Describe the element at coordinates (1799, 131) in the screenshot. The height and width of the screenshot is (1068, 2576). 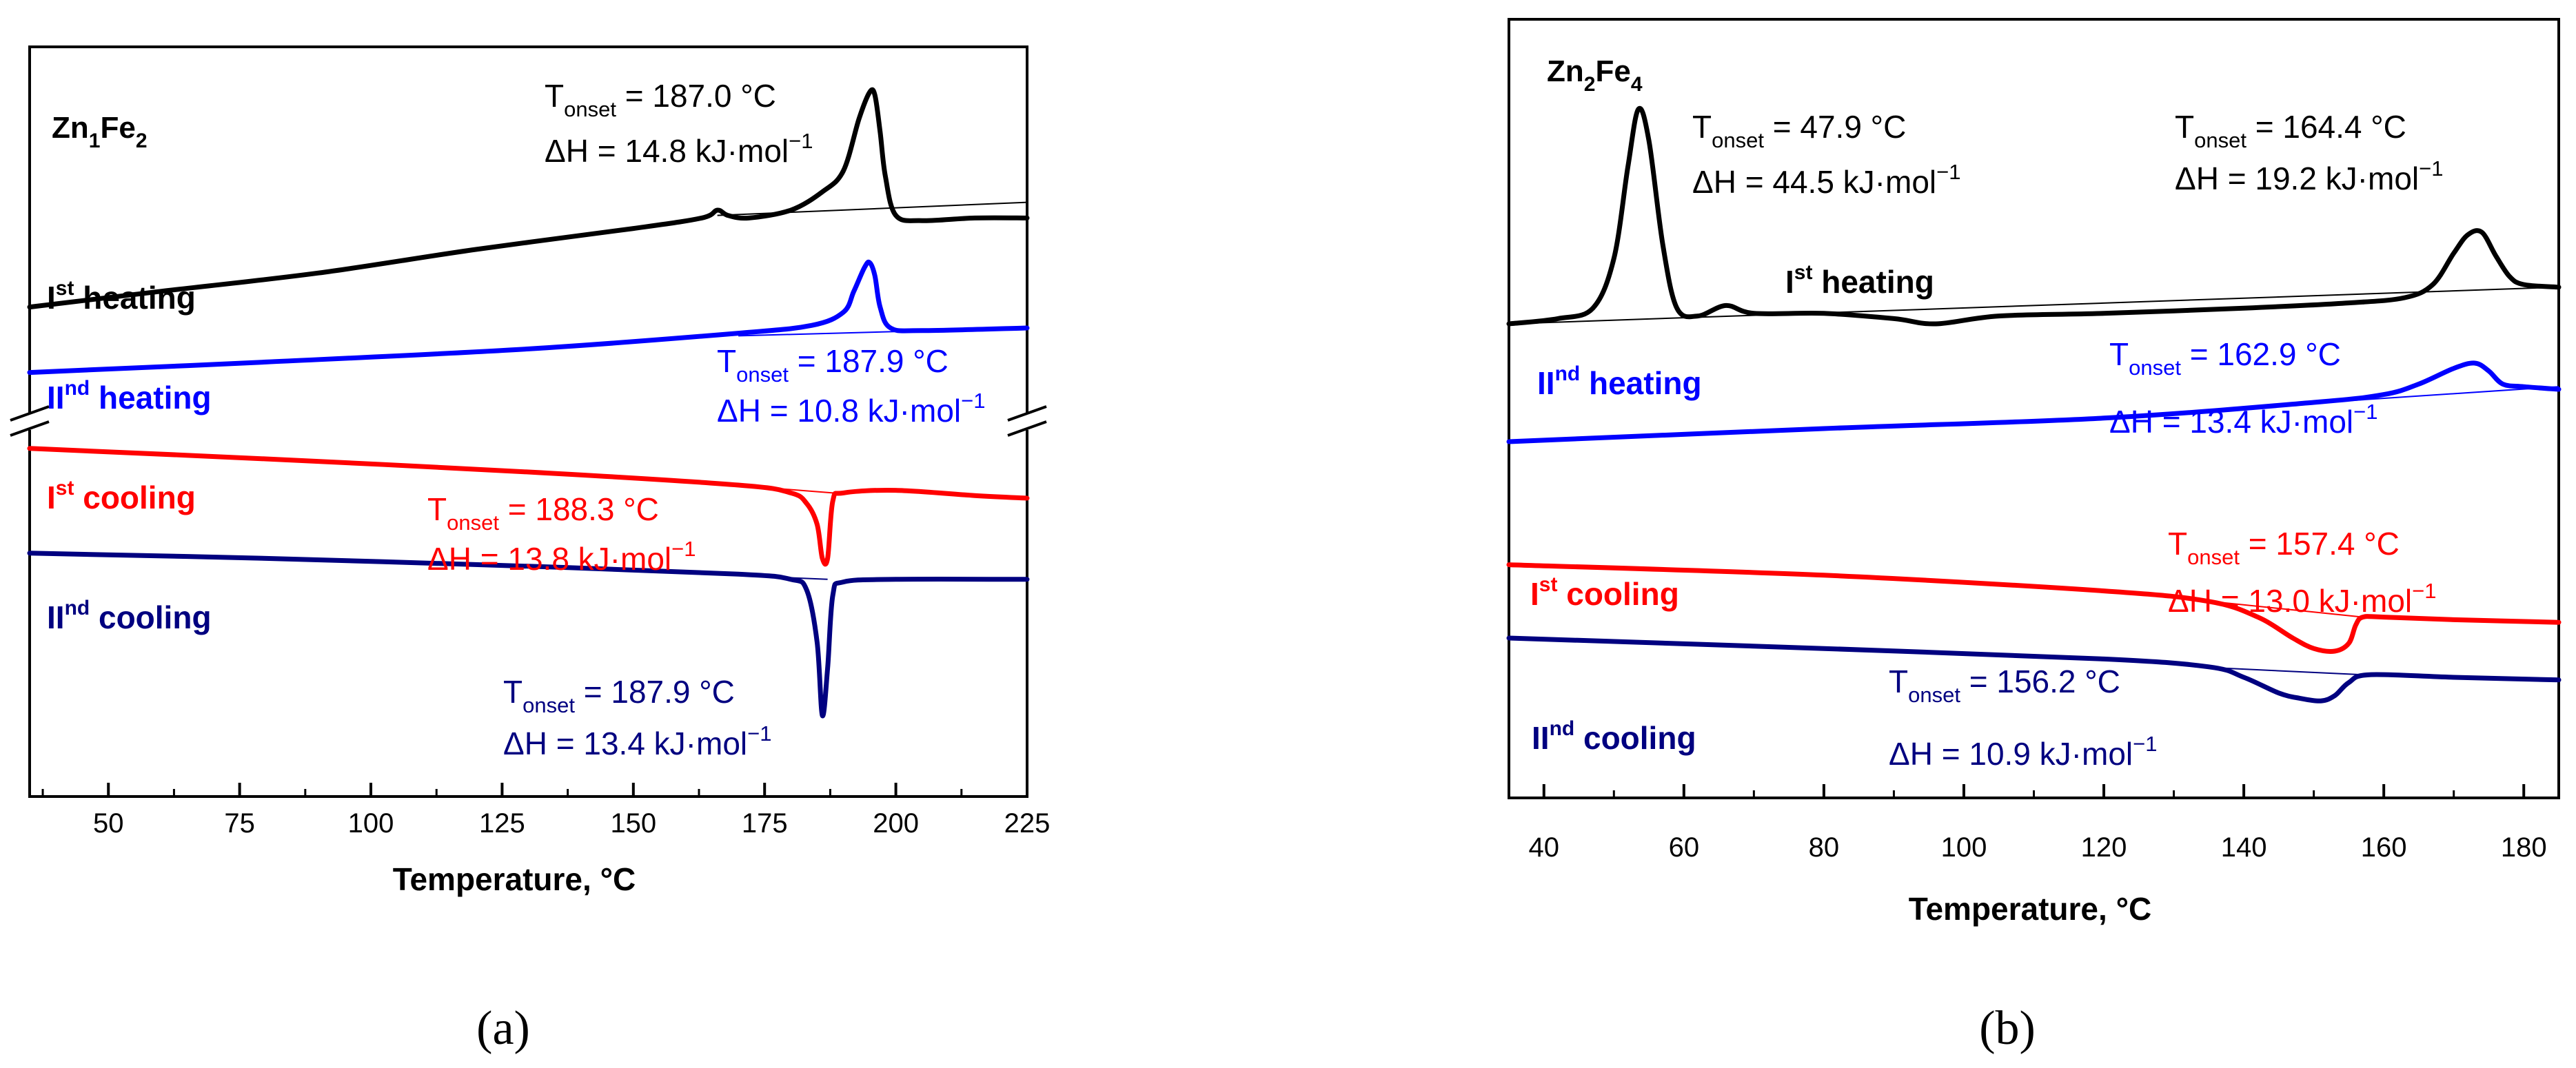
I see `annotation-tonset: Tonset = 47.9 °C` at that location.